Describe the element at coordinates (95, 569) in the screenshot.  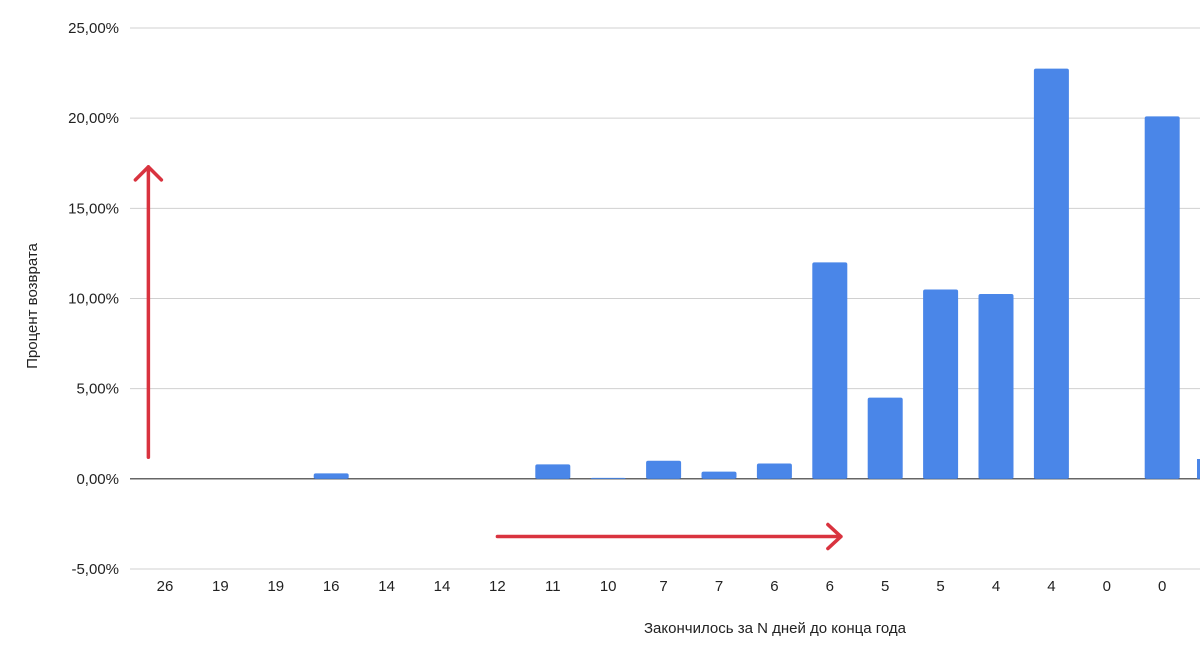
I see `y-tick-label: -5,00%` at that location.